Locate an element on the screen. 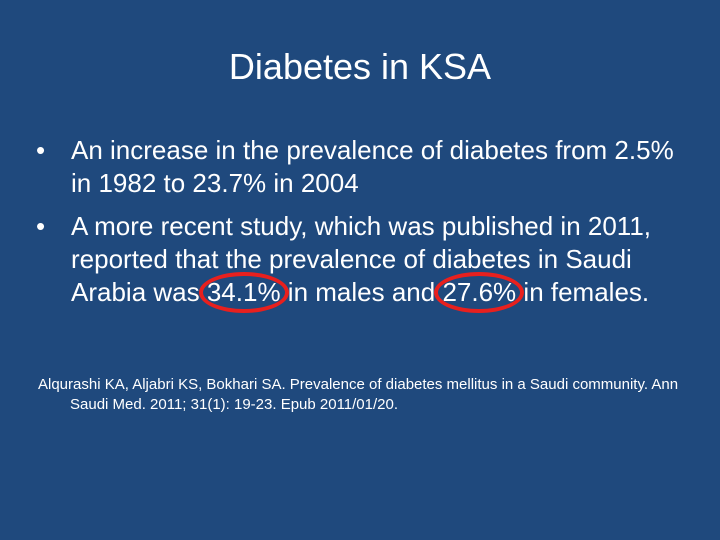 This screenshot has width=720, height=540. highlight-text: 27.6% is located at coordinates (479, 292).